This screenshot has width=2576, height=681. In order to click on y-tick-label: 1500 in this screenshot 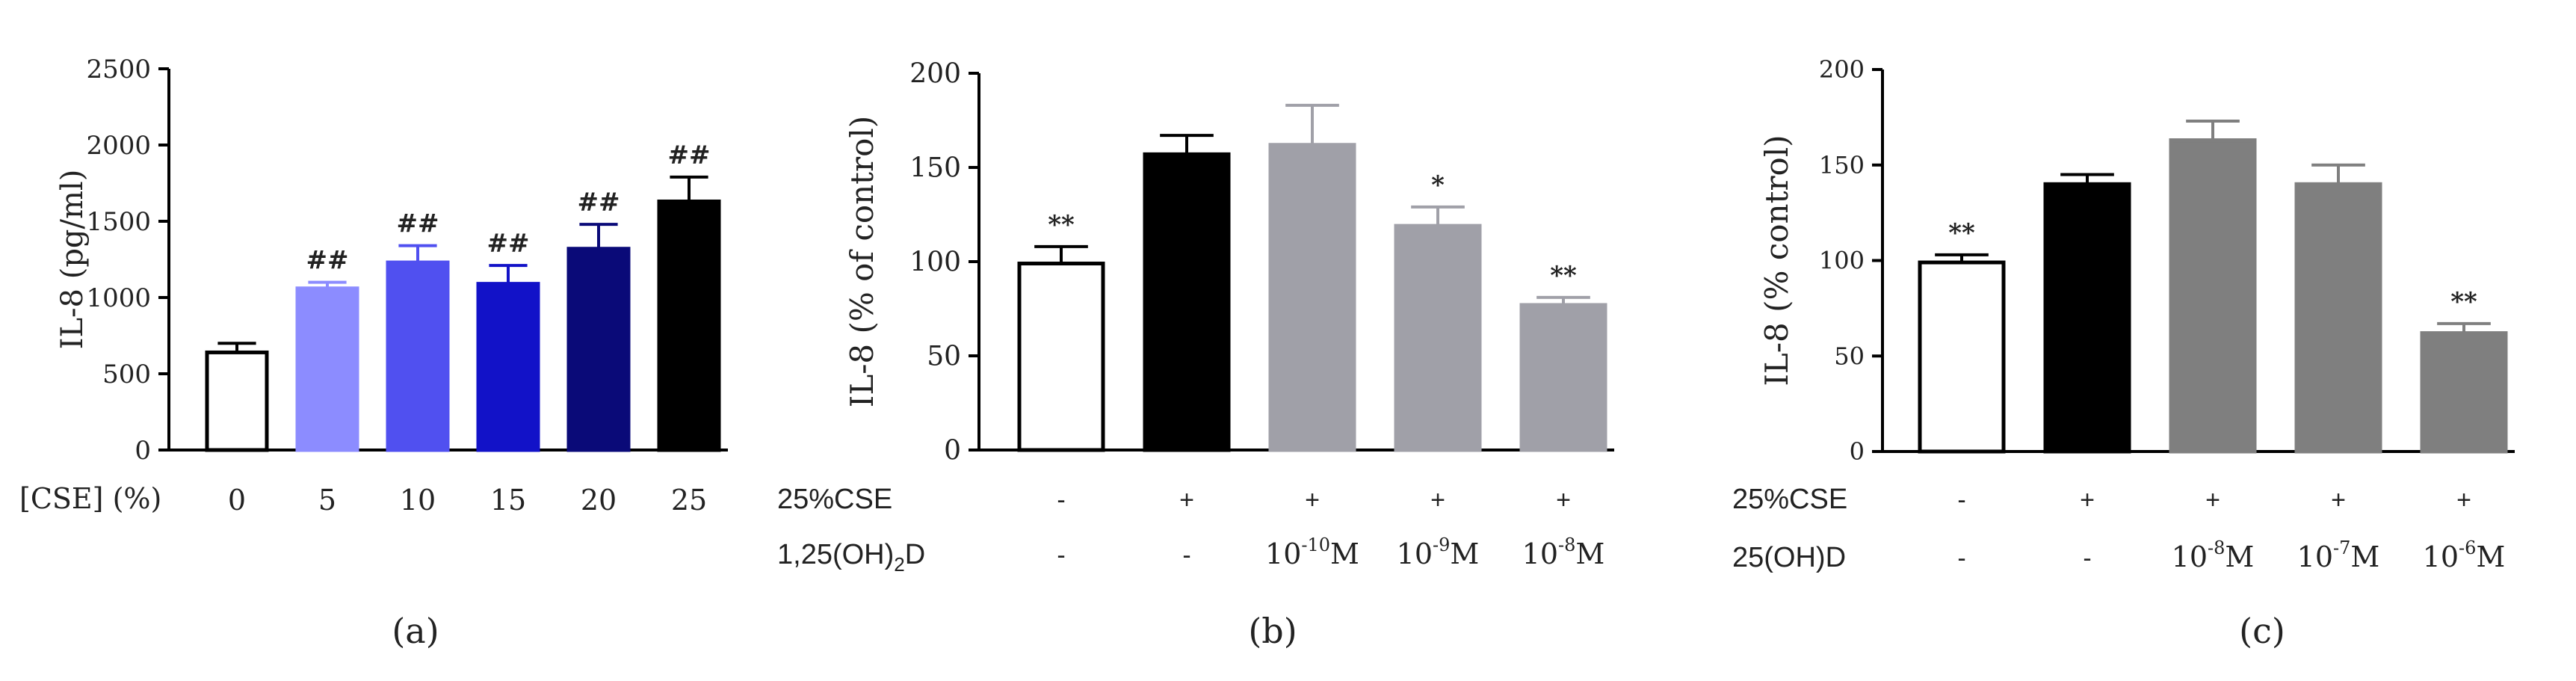, I will do `click(119, 222)`.